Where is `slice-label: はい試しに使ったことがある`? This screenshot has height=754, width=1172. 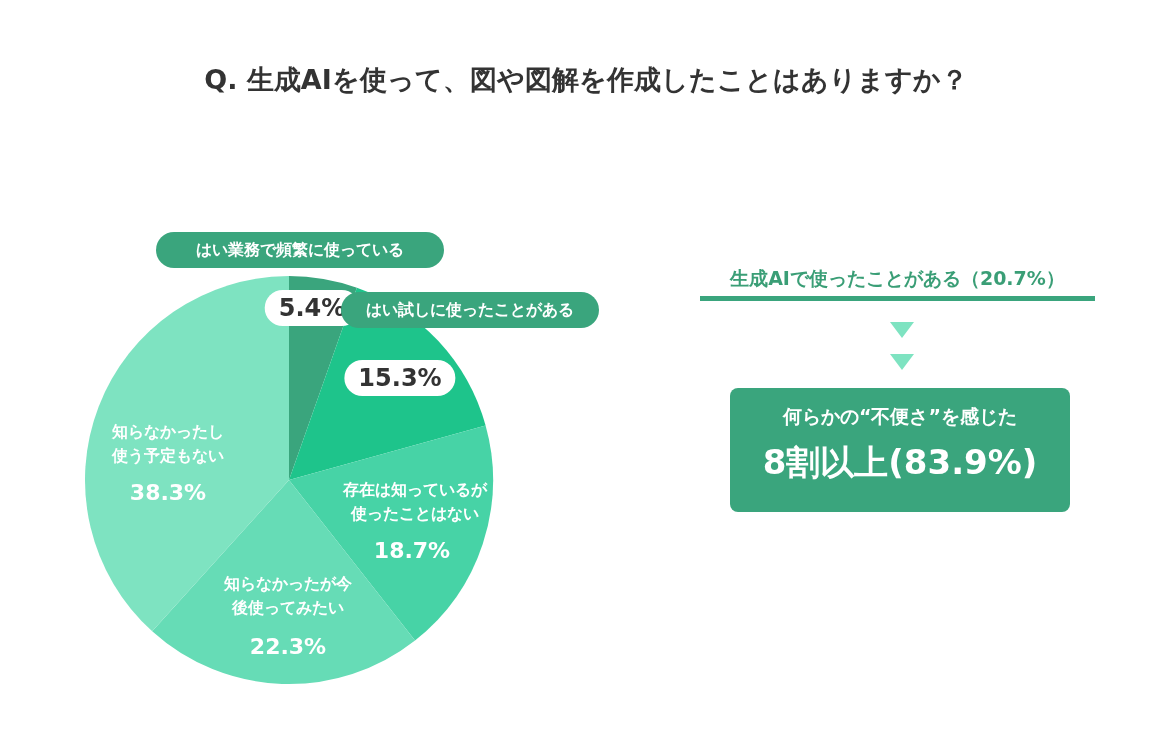 slice-label: はい試しに使ったことがある is located at coordinates (470, 309).